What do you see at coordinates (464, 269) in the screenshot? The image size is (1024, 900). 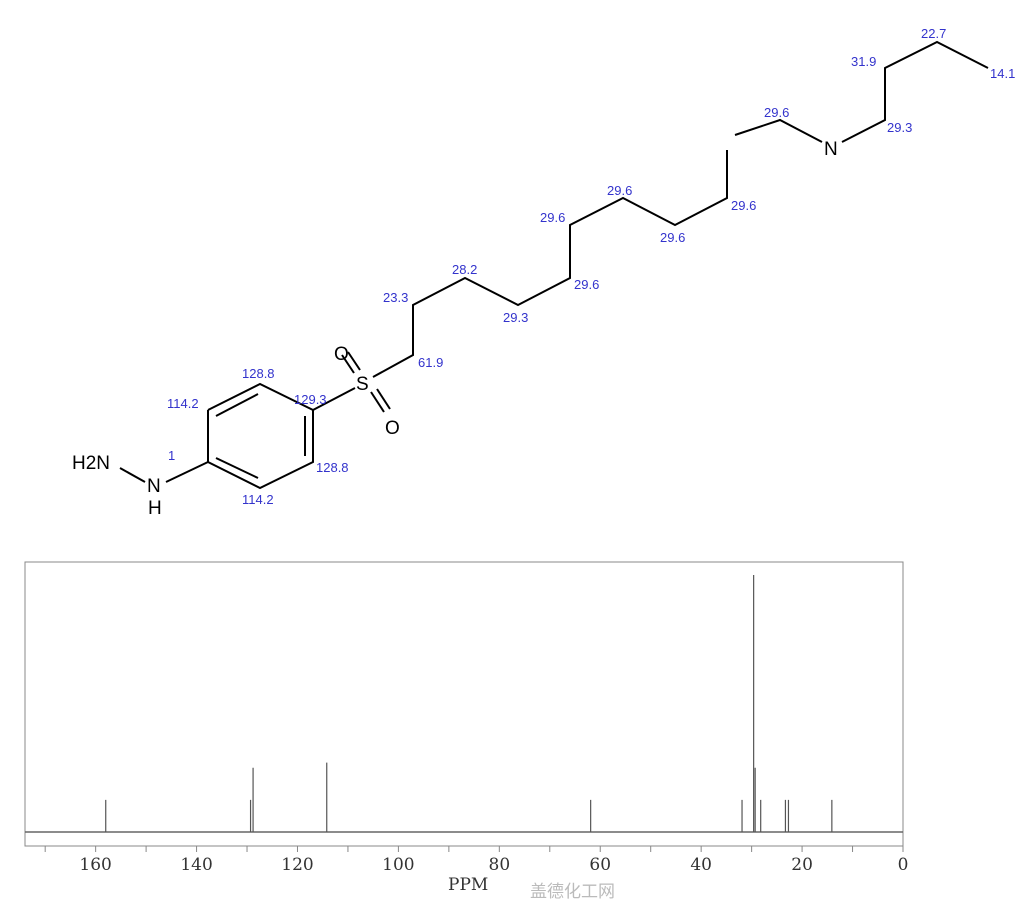 I see `shift-label: 28.2` at bounding box center [464, 269].